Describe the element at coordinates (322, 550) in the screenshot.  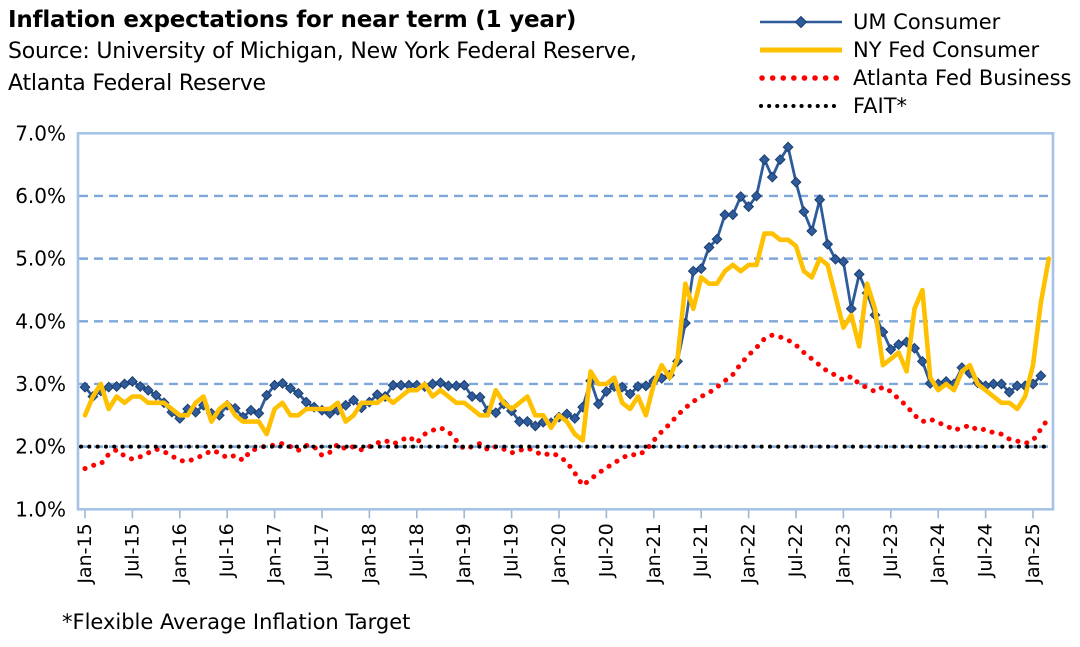
I see `x-axis-label: Jul-17` at that location.